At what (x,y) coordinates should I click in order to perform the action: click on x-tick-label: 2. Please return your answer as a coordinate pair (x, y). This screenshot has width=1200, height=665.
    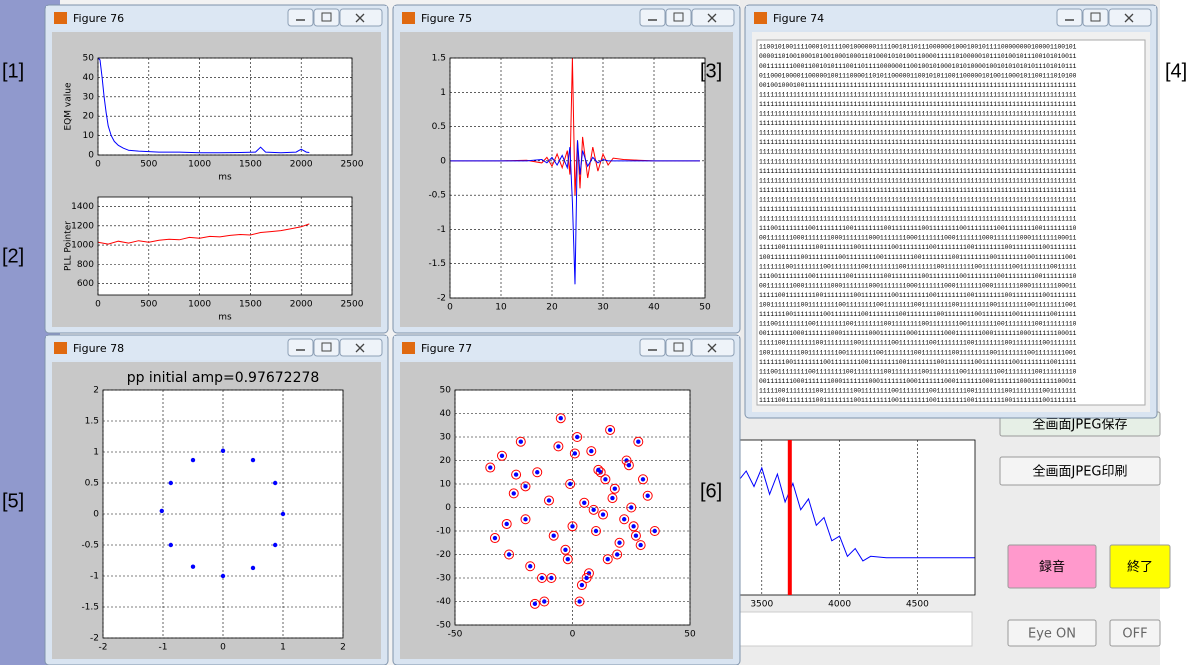
    Looking at the image, I should click on (343, 648).